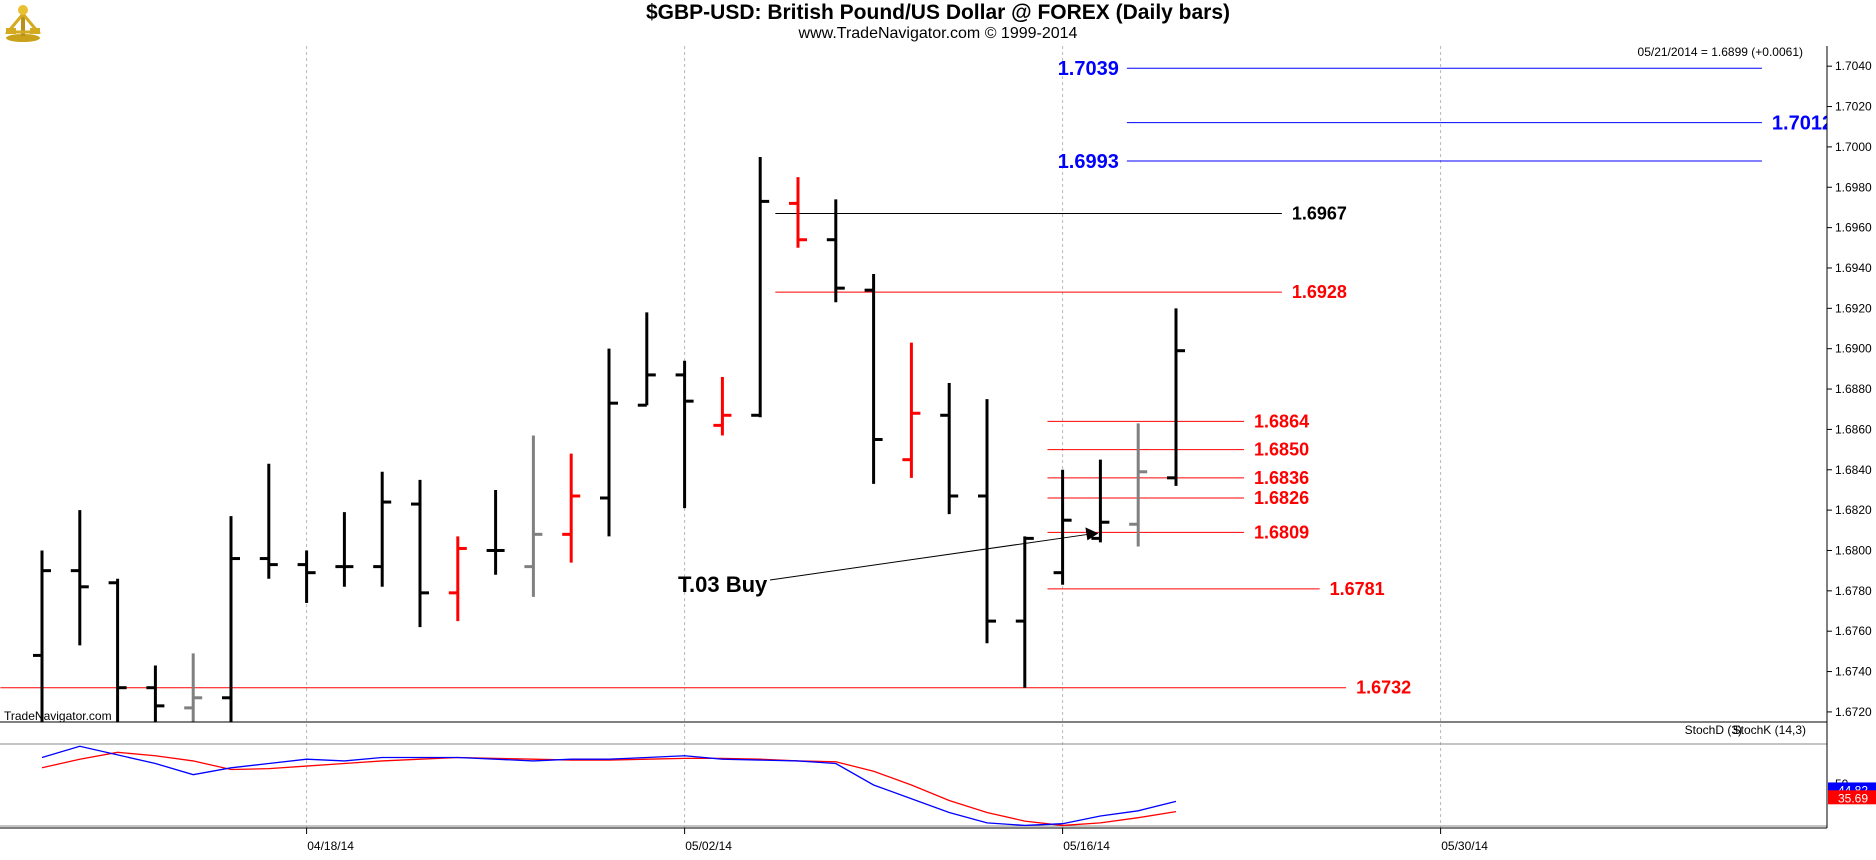 The image size is (1876, 860). Describe the element at coordinates (1086, 846) in the screenshot. I see `date-tick-label: 05/16/14` at that location.